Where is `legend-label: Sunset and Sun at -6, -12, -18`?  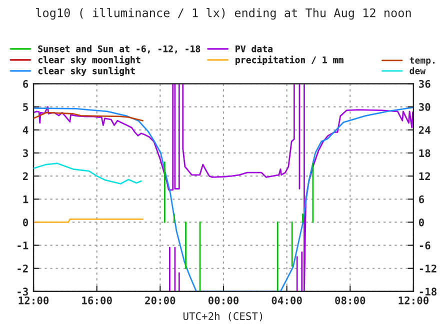
legend-label: Sunset and Sun at -6, -12, -18 is located at coordinates (119, 49).